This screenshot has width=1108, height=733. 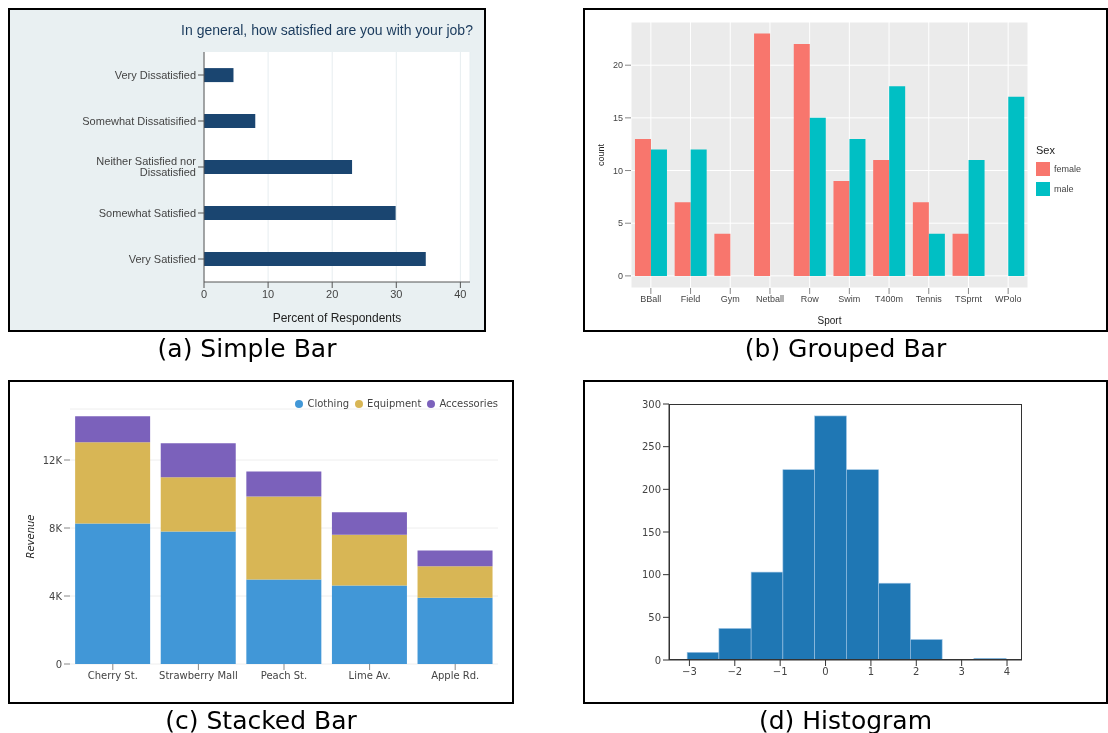 What do you see at coordinates (247, 348) in the screenshot?
I see `text: (a) Simple Bar` at bounding box center [247, 348].